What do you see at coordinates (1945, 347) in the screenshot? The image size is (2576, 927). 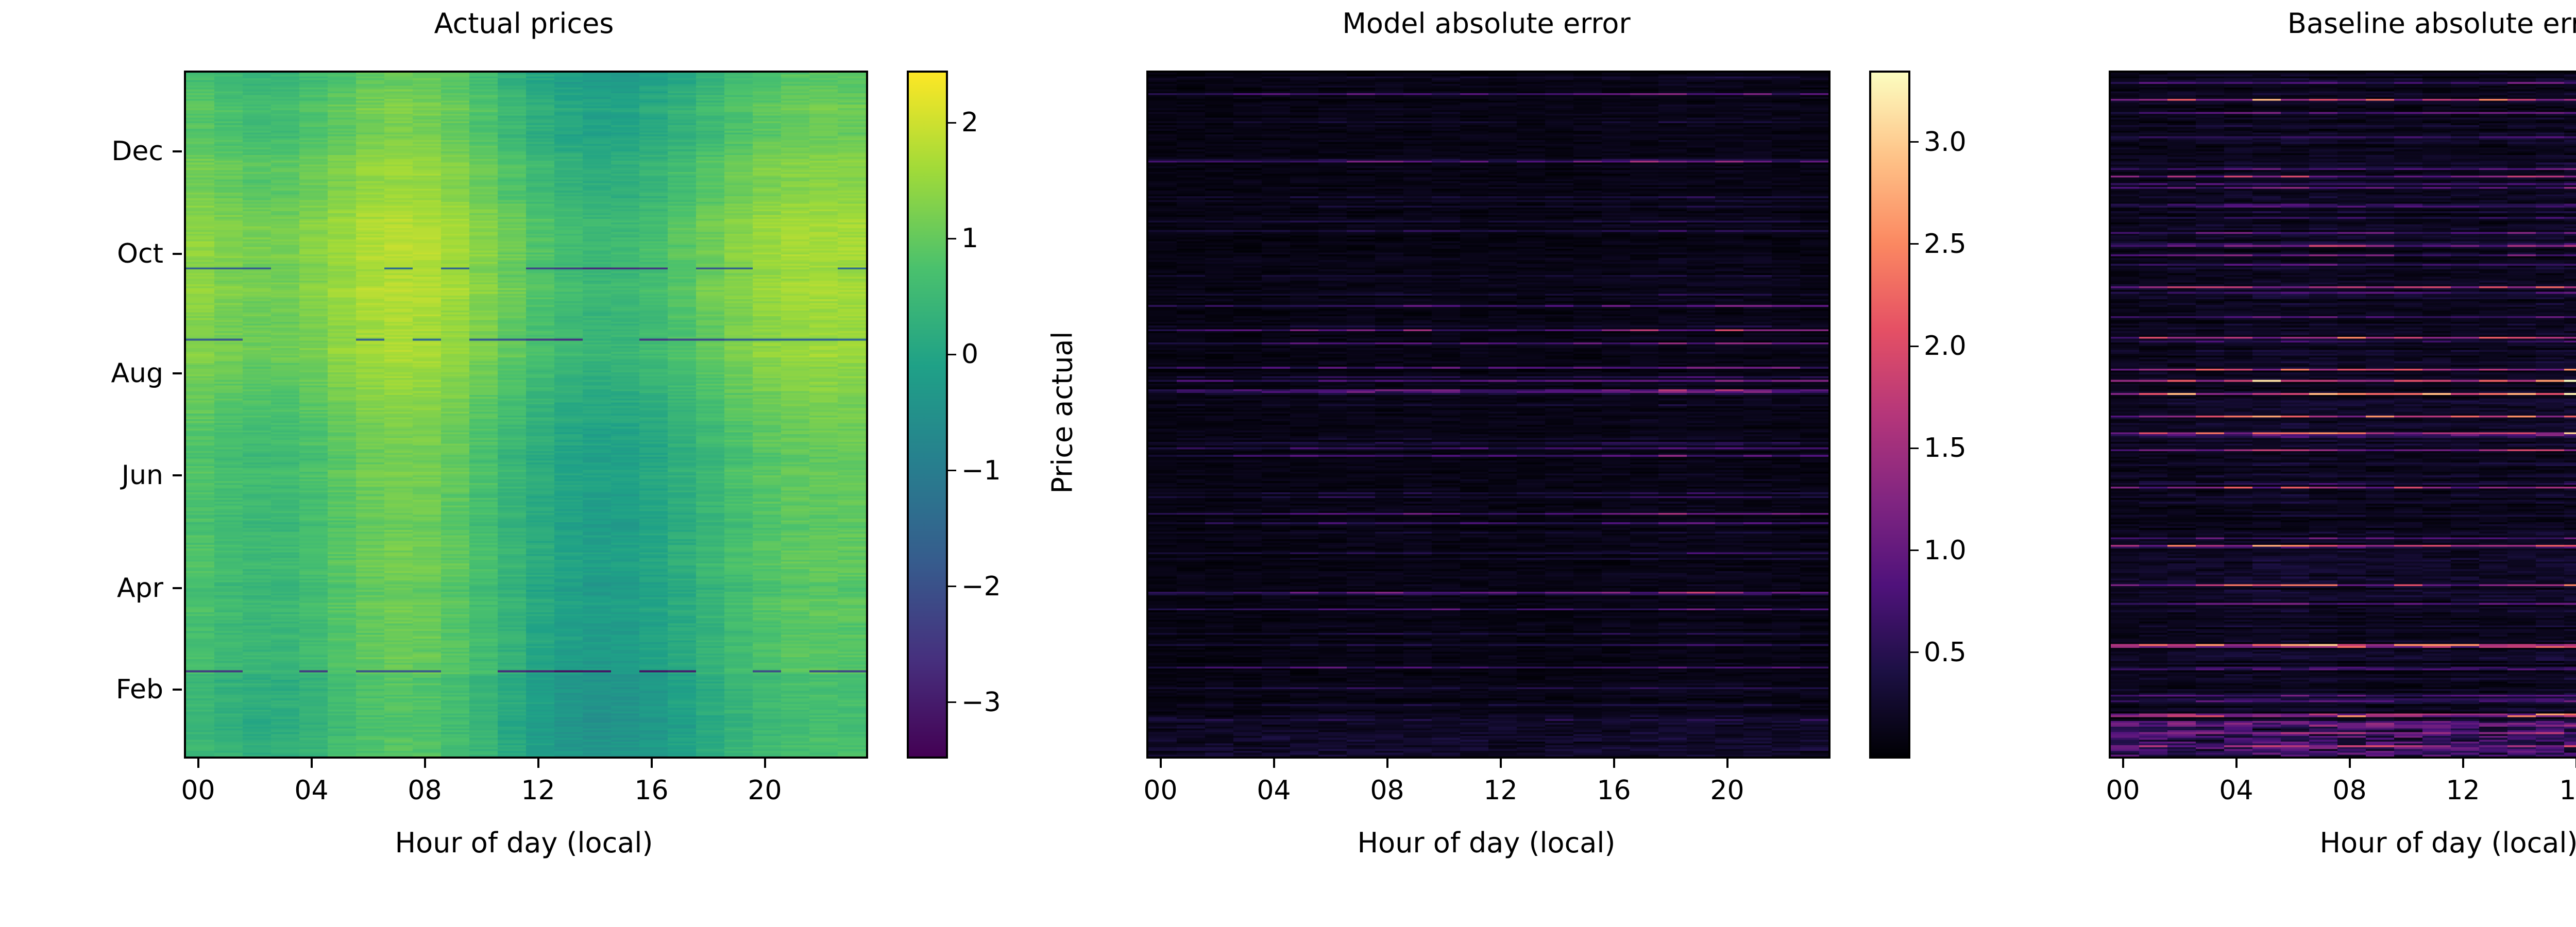 I see `colorbar-tick-label: 2.0` at bounding box center [1945, 347].